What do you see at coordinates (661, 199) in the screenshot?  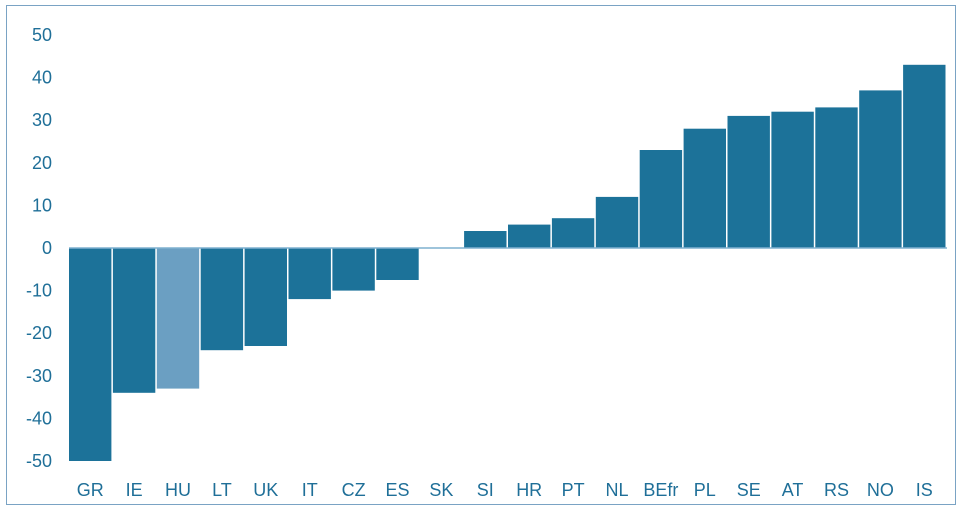 I see `bar-befr` at bounding box center [661, 199].